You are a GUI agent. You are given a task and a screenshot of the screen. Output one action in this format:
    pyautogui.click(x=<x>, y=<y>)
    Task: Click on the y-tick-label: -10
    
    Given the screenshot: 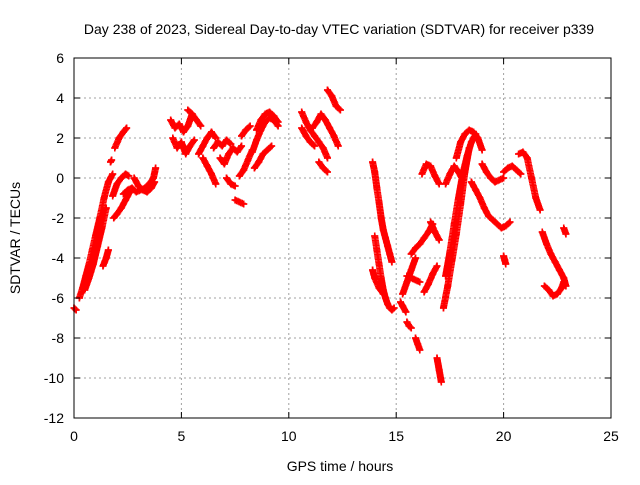 What is the action you would take?
    pyautogui.click(x=54, y=378)
    